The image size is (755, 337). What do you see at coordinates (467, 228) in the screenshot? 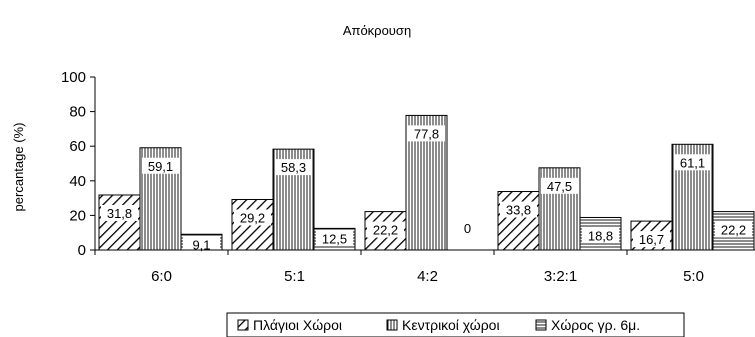
I see `bar-value-label: 0` at bounding box center [467, 228].